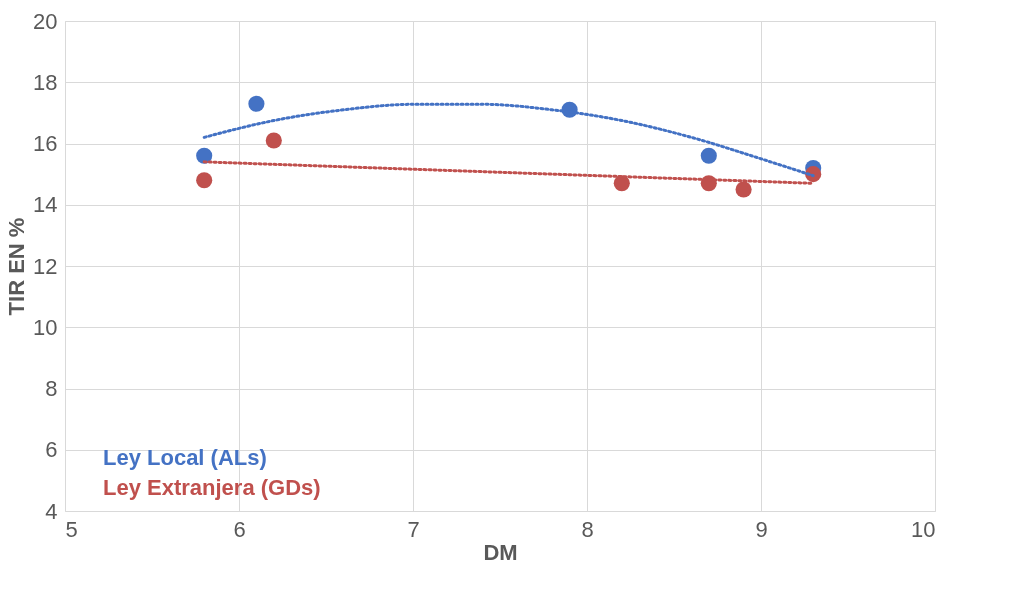 The width and height of the screenshot is (1011, 607). Describe the element at coordinates (45, 327) in the screenshot. I see `y-tick-label: 10` at that location.